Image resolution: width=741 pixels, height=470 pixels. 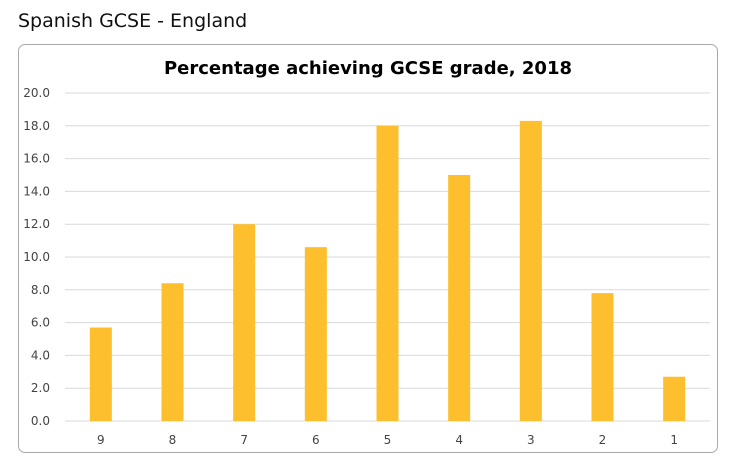 I want to click on x-tick-label: 7, so click(x=244, y=440).